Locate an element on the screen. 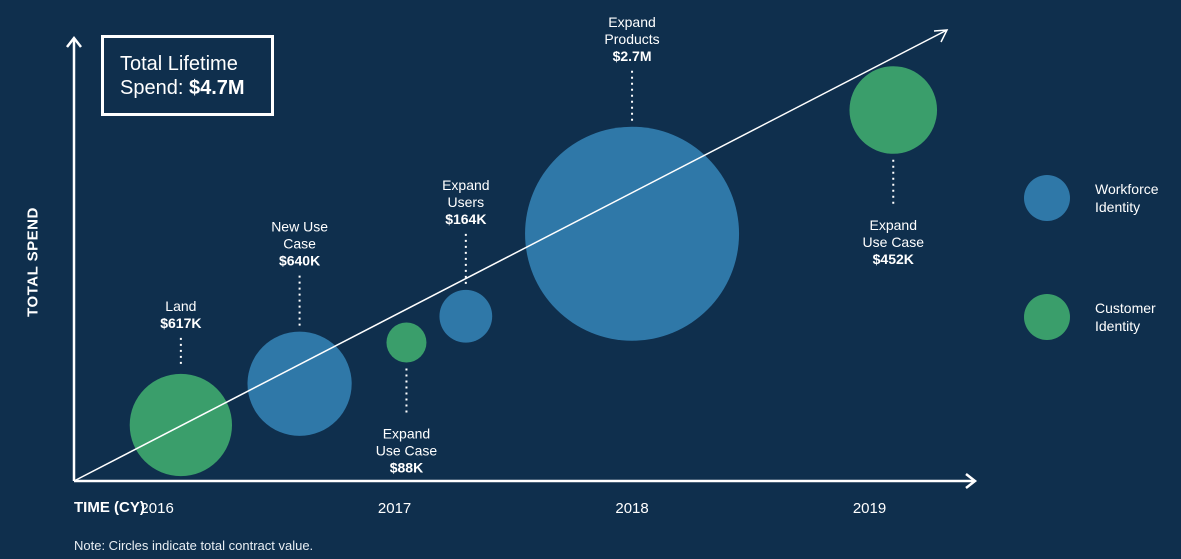 The image size is (1181, 559). legend-item-customer: Customer Identity is located at coordinates (1102, 317).